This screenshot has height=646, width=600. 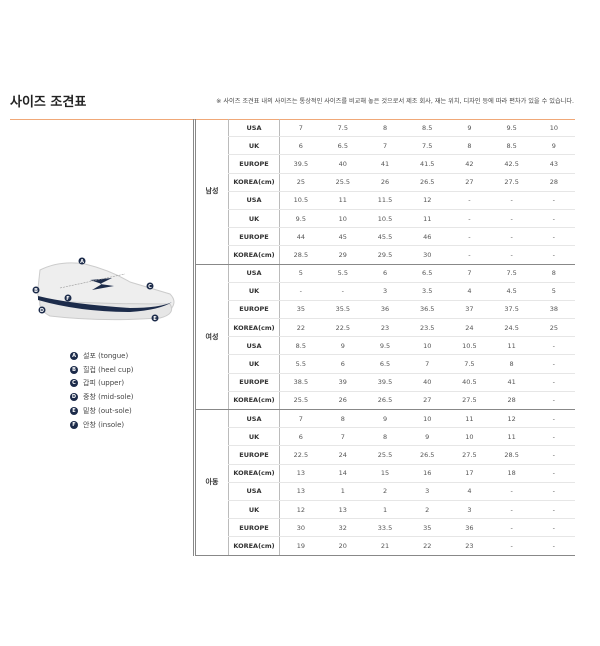 What do you see at coordinates (553, 291) in the screenshot?
I see `size-cell: 5` at bounding box center [553, 291].